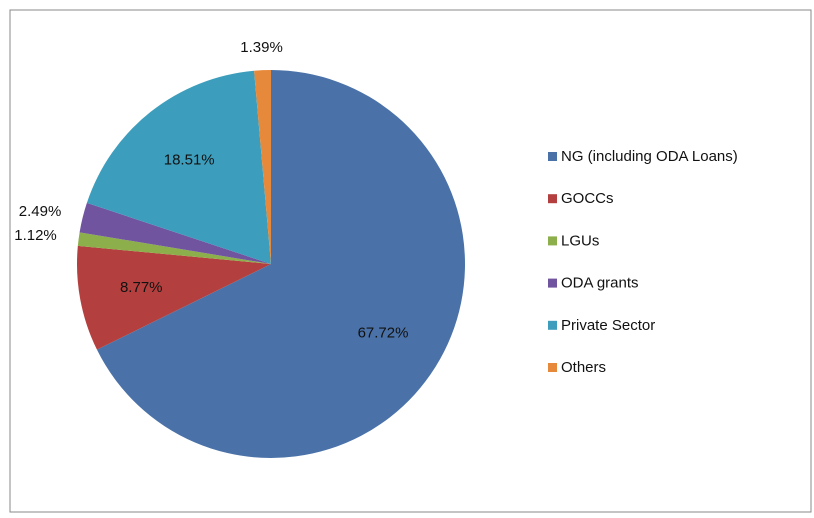  I want to click on data-label: 2.49%, so click(40, 211).